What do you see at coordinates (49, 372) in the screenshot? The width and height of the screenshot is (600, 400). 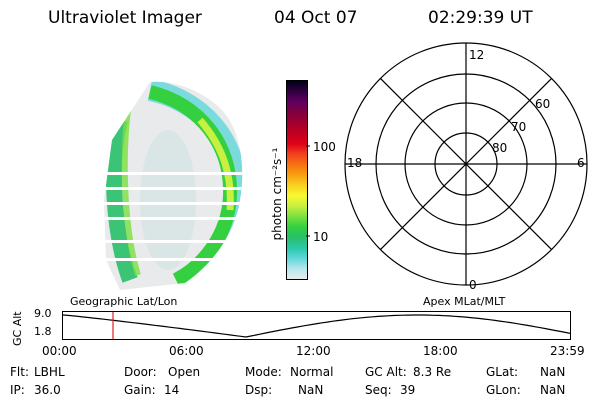 I see `filter-value: LBHL` at bounding box center [49, 372].